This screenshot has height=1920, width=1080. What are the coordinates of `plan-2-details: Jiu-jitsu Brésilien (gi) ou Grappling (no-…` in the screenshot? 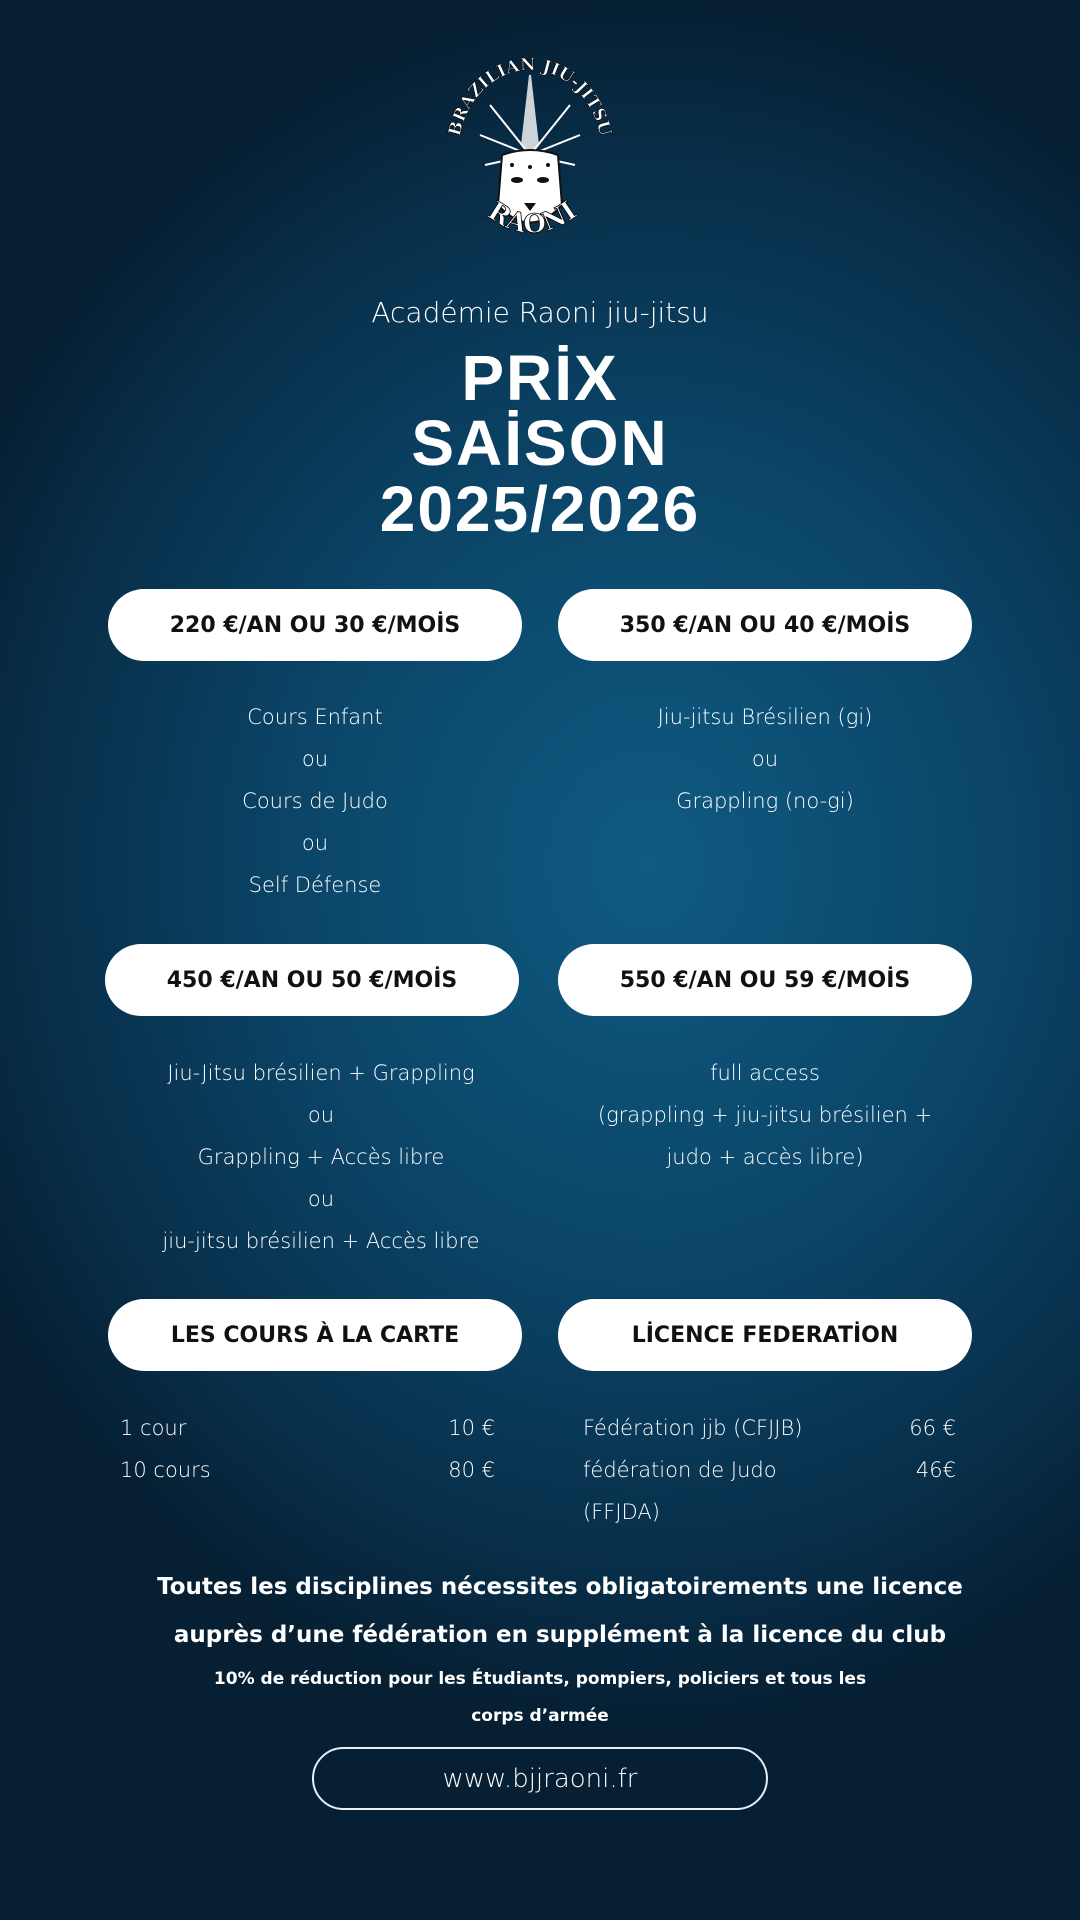 It's located at (765, 759).